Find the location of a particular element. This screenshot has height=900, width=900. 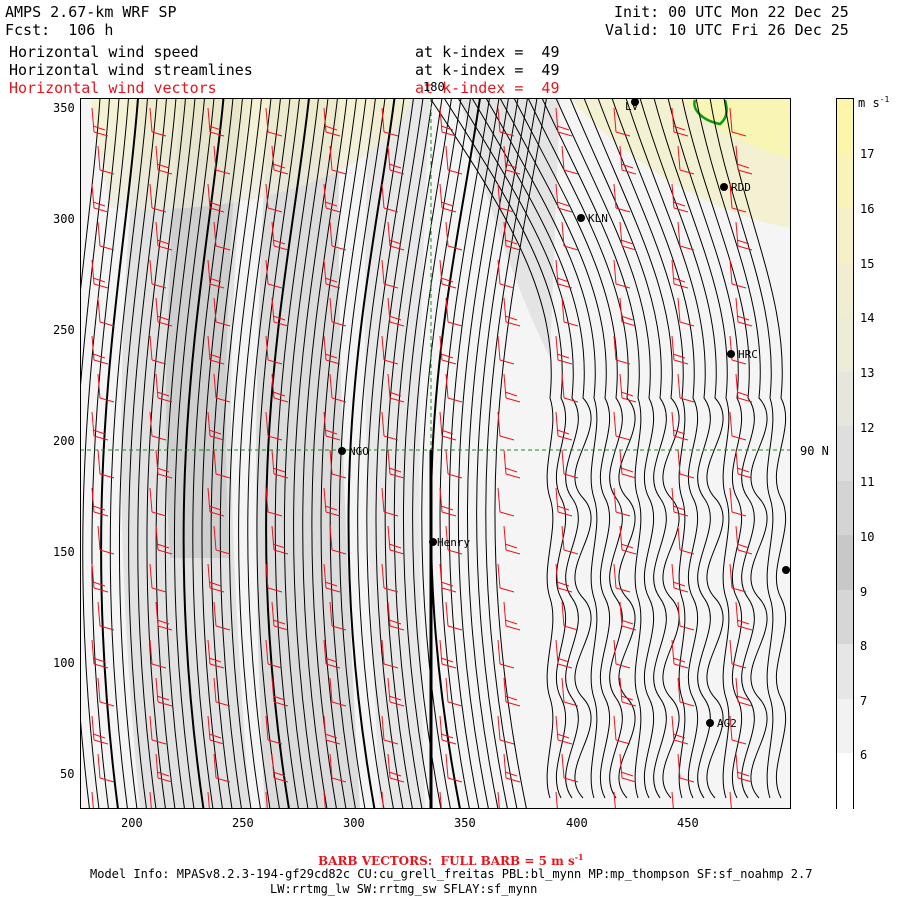

station-dot-lv is located at coordinates (635, 102).